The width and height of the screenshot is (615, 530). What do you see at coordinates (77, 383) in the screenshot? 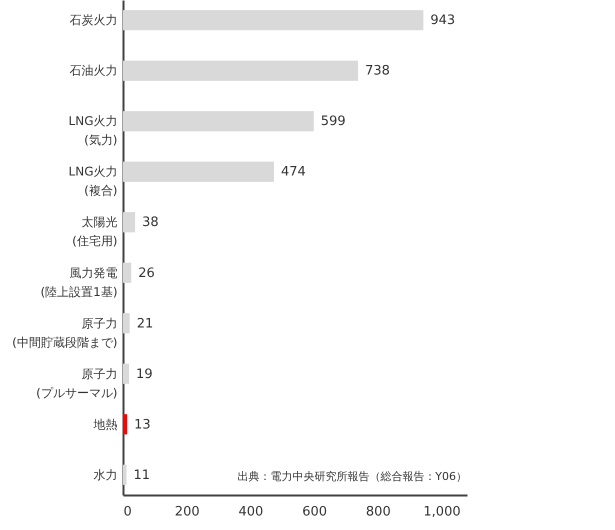
I see `y-tick-label: 原子力 (プルサーマル)` at bounding box center [77, 383].